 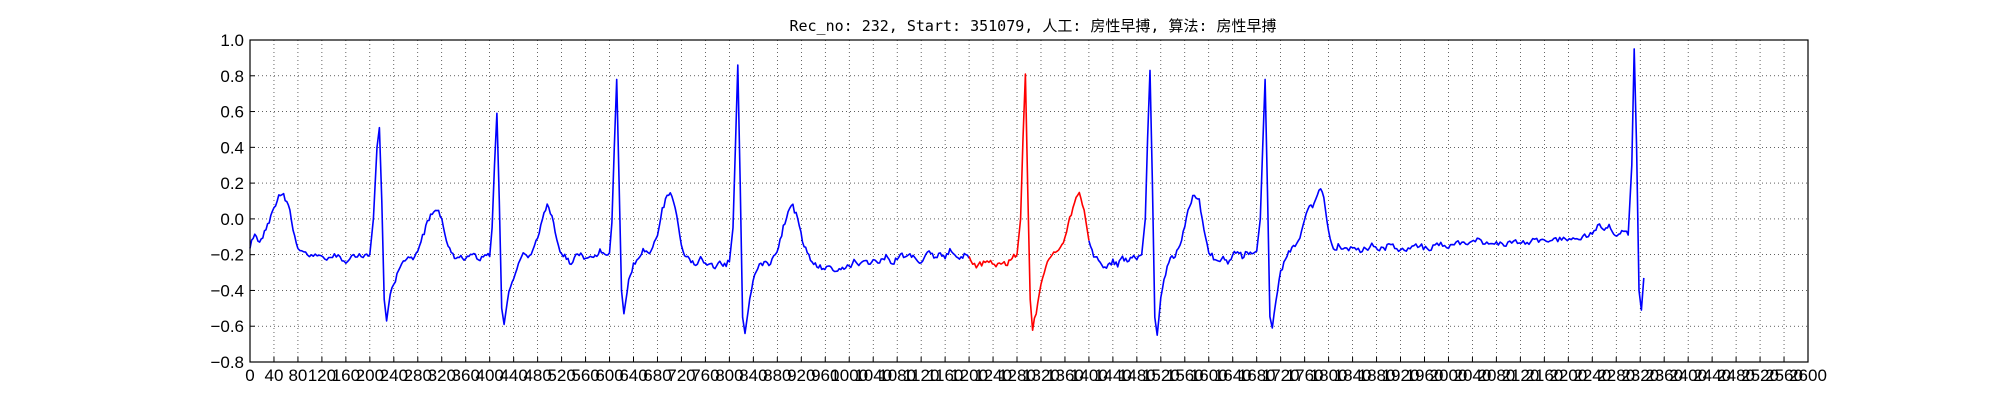 What do you see at coordinates (232, 147) in the screenshot?
I see `y-tick-label: 0.4` at bounding box center [232, 147].